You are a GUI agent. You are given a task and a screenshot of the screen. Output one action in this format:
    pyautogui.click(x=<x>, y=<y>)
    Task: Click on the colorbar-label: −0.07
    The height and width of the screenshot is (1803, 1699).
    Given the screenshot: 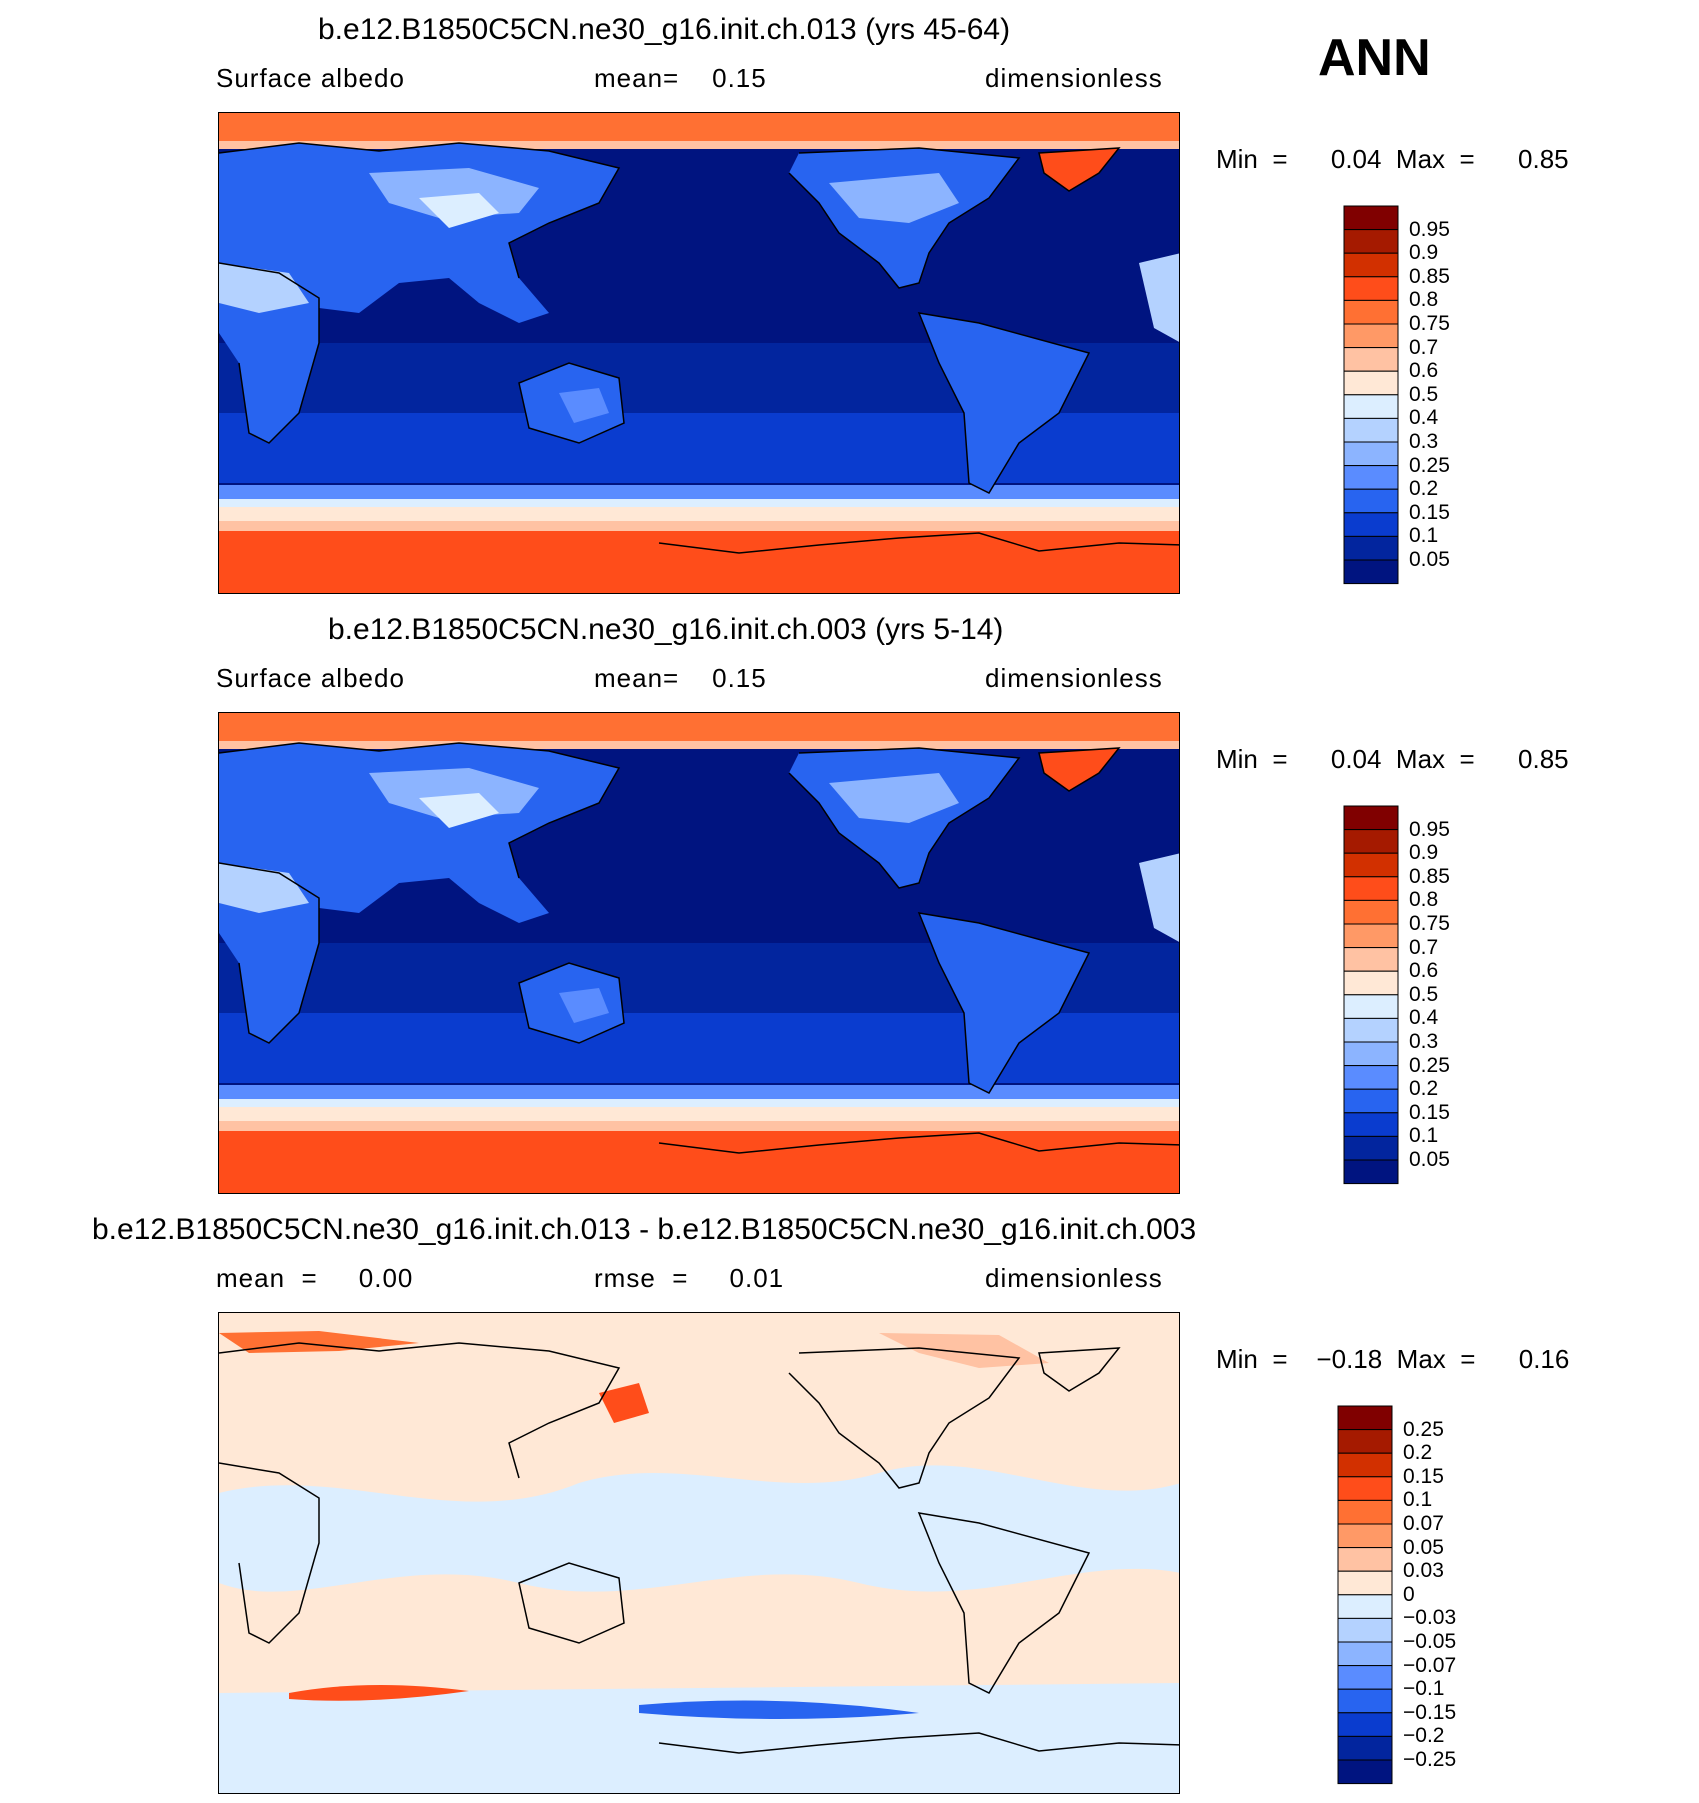 What is the action you would take?
    pyautogui.click(x=1430, y=1665)
    